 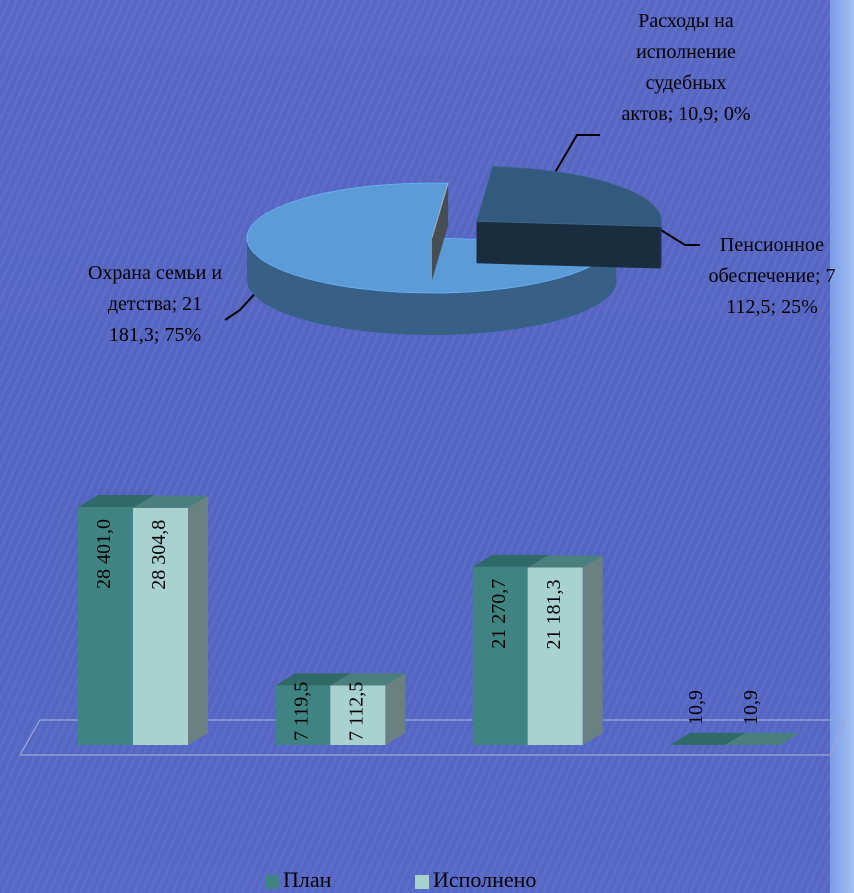 I want to click on value-label: 21 270,7, so click(x=499, y=614).